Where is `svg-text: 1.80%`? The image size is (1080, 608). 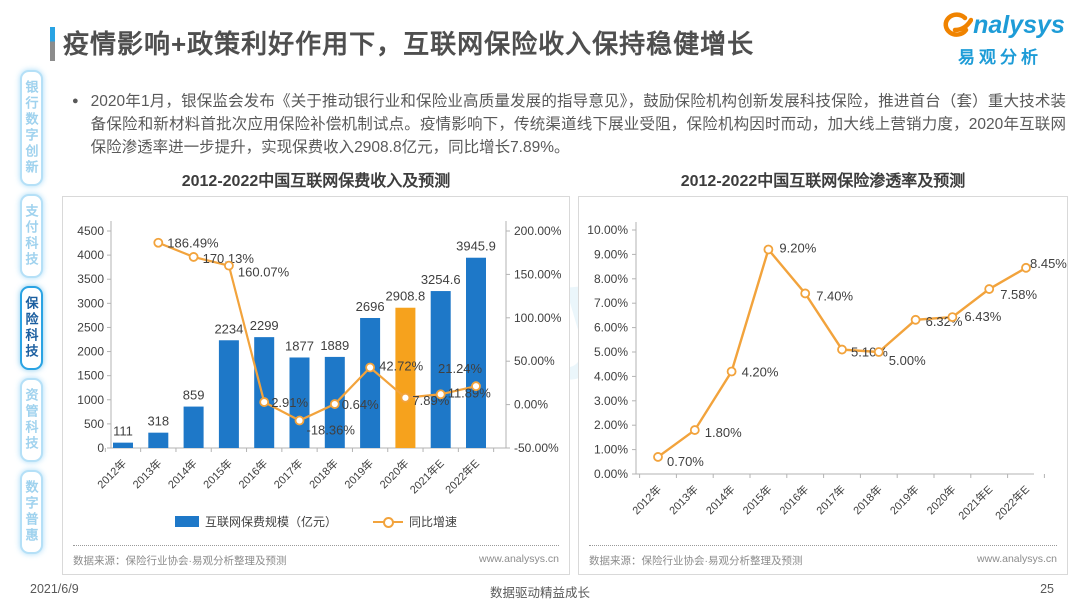 svg-text: 1.80% is located at coordinates (723, 432).